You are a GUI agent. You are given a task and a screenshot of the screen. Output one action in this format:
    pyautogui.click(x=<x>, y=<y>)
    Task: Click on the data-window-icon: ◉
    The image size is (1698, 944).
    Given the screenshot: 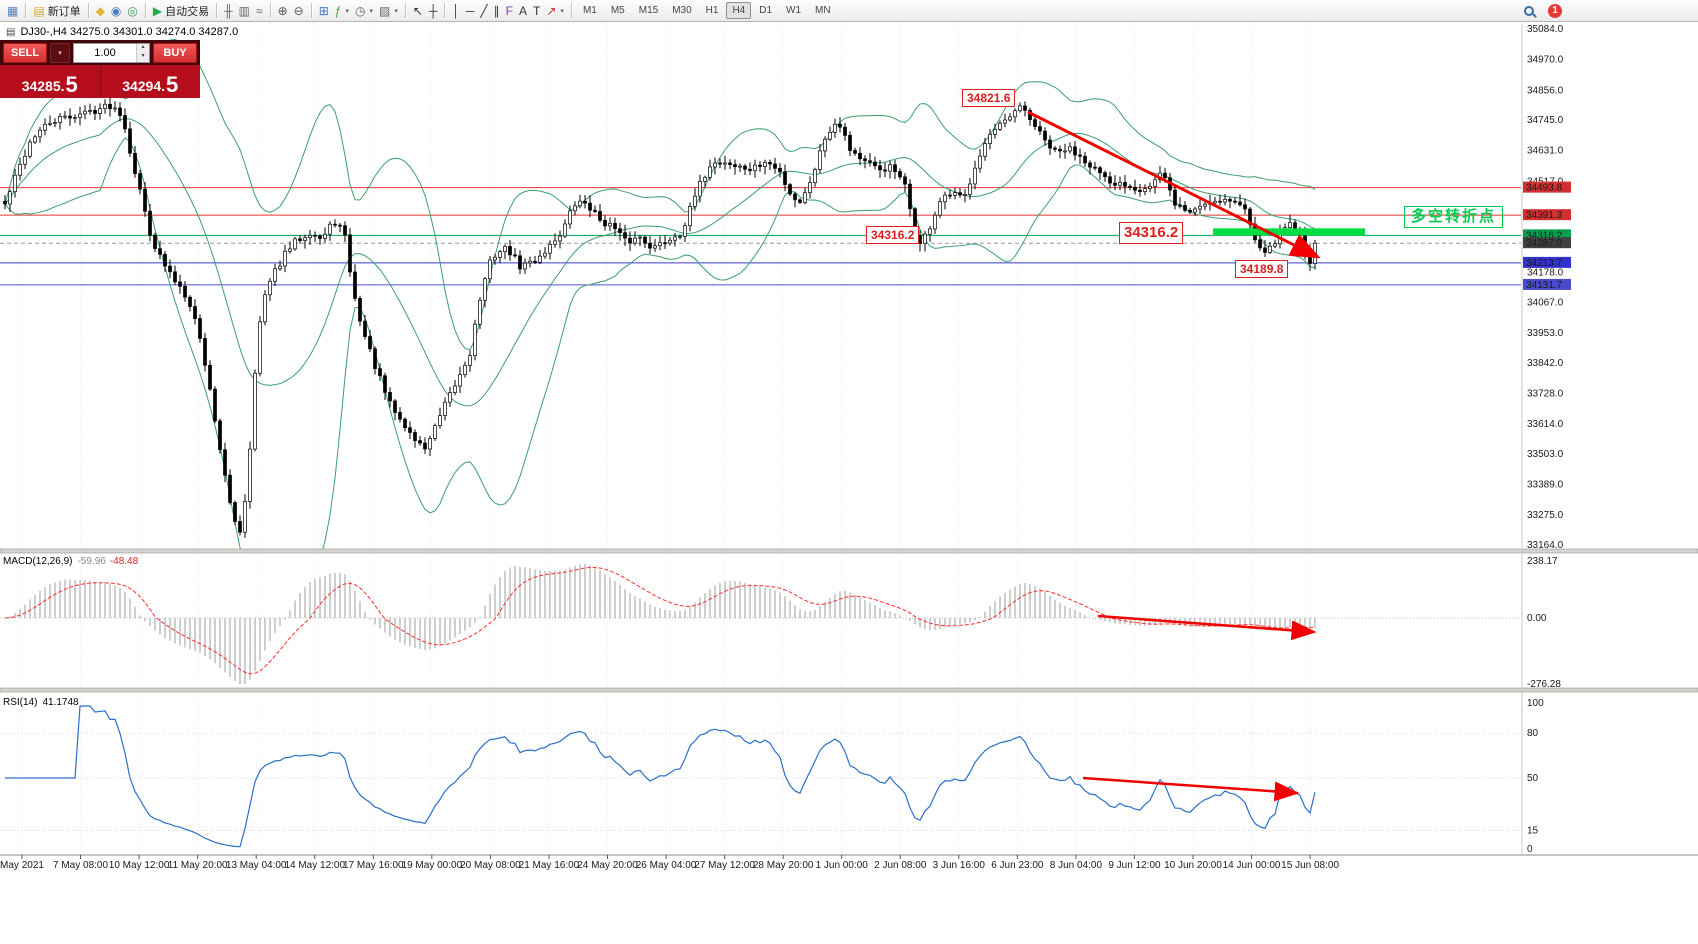 What is the action you would take?
    pyautogui.click(x=116, y=11)
    